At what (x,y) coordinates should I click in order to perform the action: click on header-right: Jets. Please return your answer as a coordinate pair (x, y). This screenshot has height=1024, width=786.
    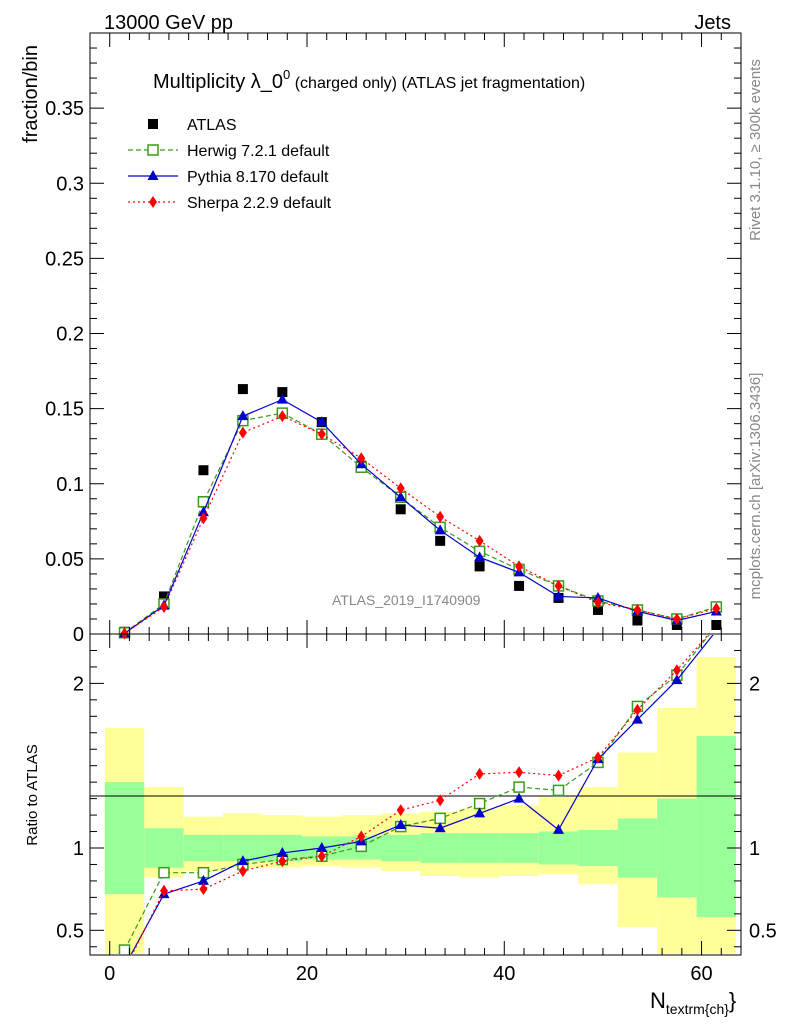
    Looking at the image, I should click on (712, 23).